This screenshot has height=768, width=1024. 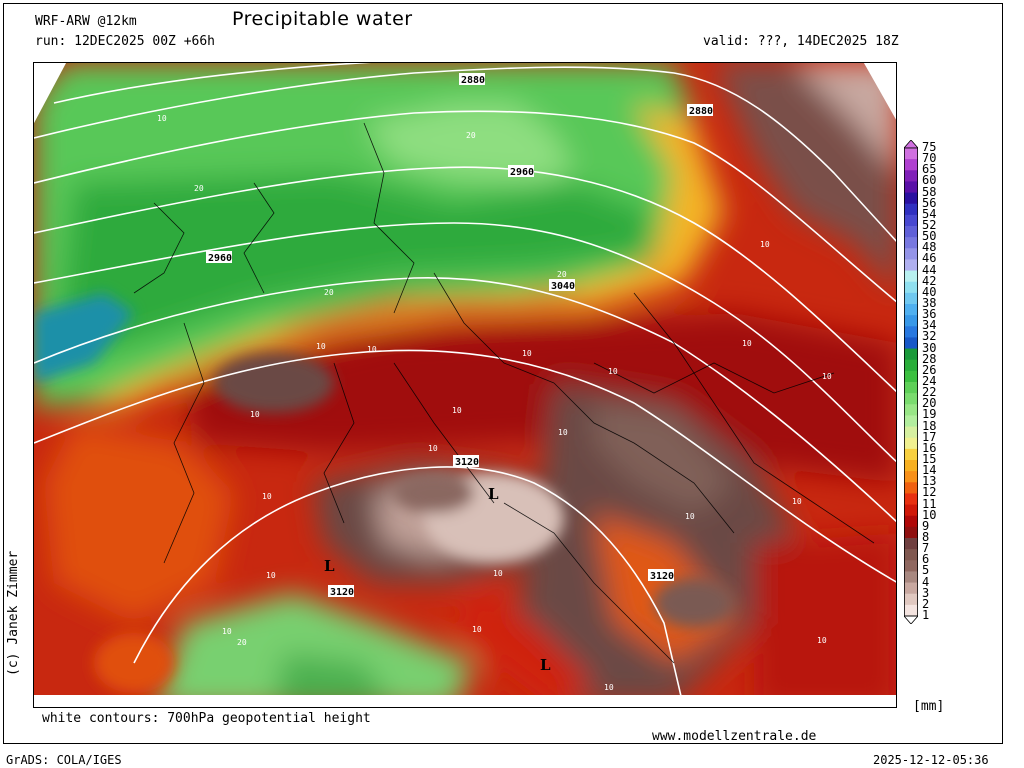 I want to click on height-label: 3120, so click(x=467, y=462).